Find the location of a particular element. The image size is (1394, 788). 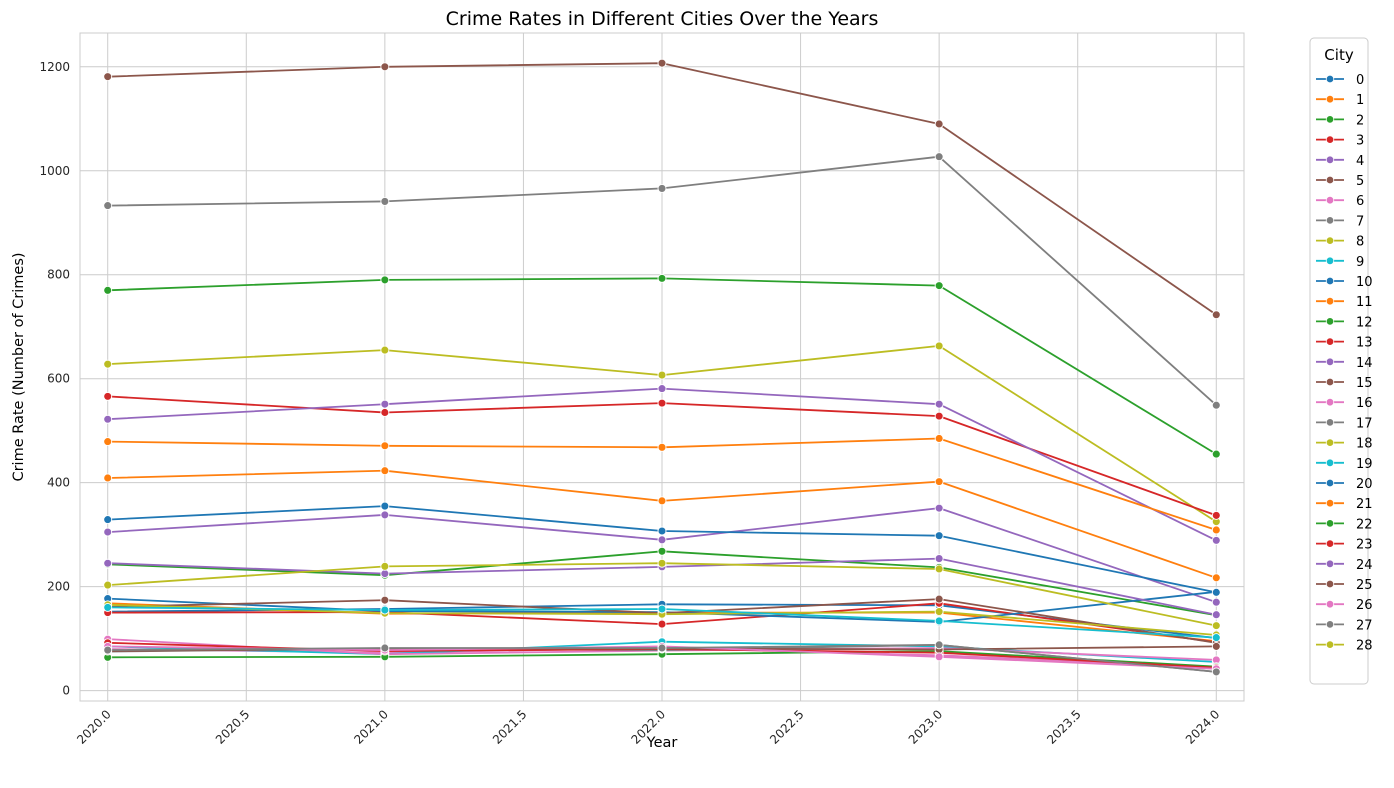

legend-label: 26 is located at coordinates (1364, 605).